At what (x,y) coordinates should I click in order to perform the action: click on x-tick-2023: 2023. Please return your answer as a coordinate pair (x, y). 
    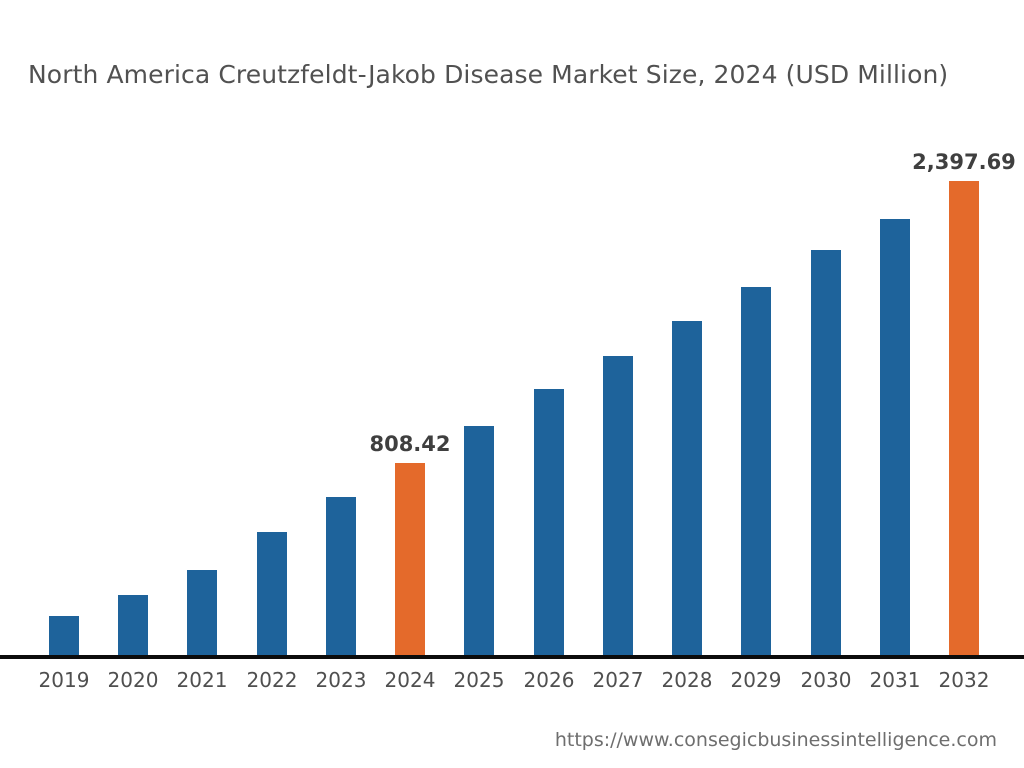
    Looking at the image, I should click on (341, 680).